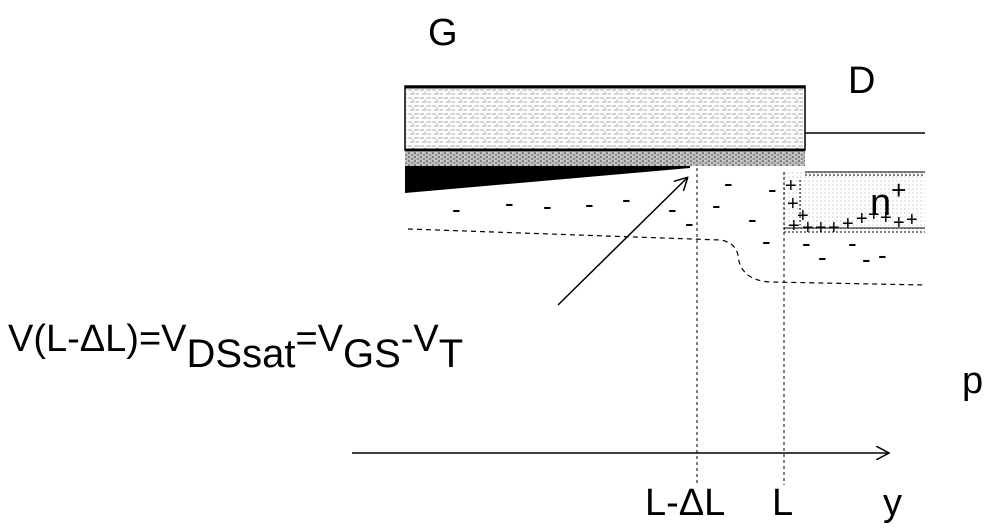 This screenshot has width=985, height=529. What do you see at coordinates (451, 354) in the screenshot?
I see `equation-sub-t: T` at bounding box center [451, 354].